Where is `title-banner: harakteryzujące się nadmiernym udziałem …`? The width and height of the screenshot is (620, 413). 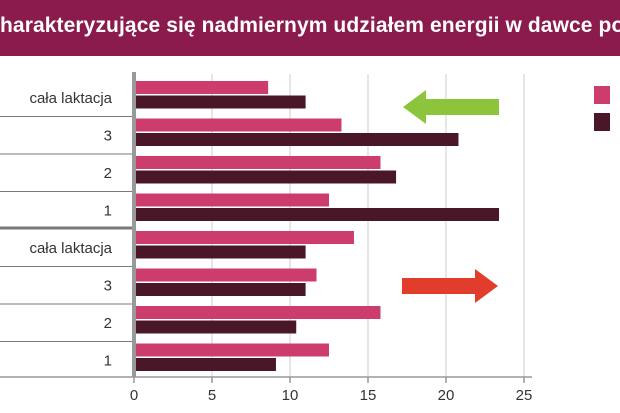
title-banner: harakteryzujące się nadmiernym udziałem … is located at coordinates (310, 28).